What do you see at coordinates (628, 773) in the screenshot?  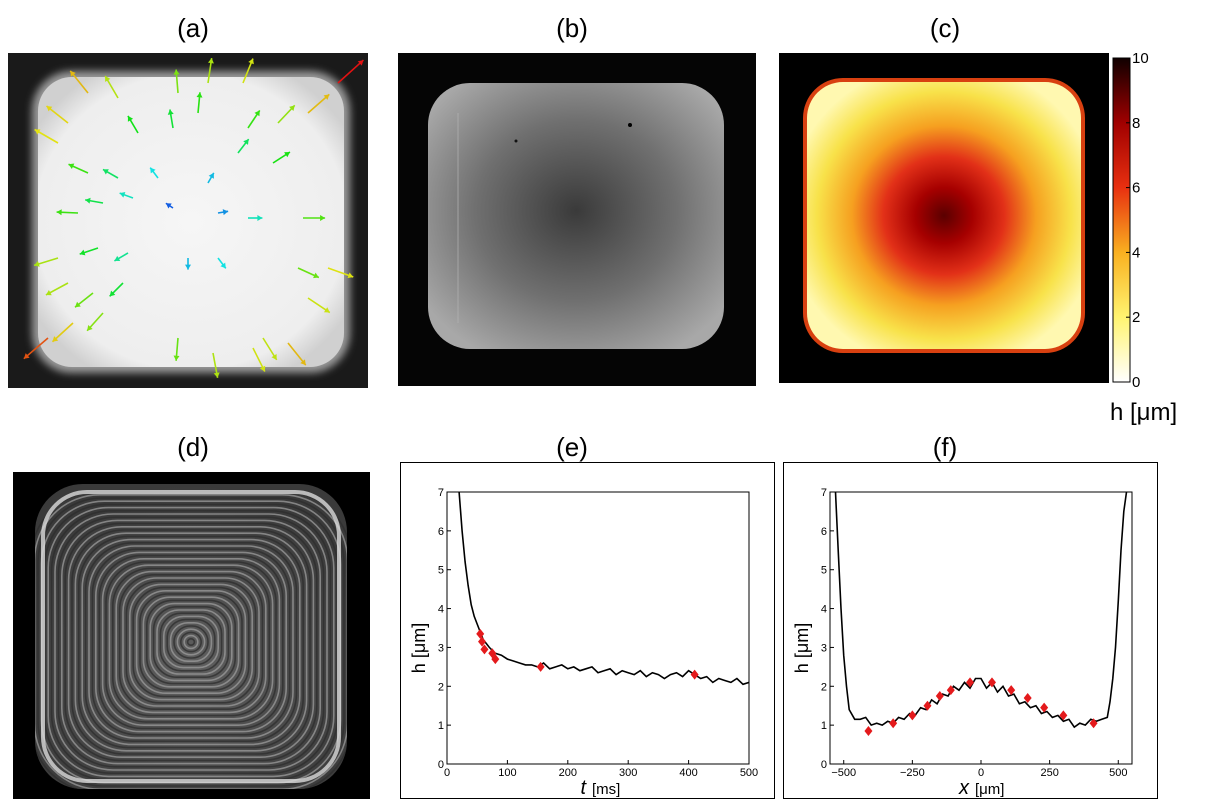 I see `x-tick-label: 300` at bounding box center [628, 773].